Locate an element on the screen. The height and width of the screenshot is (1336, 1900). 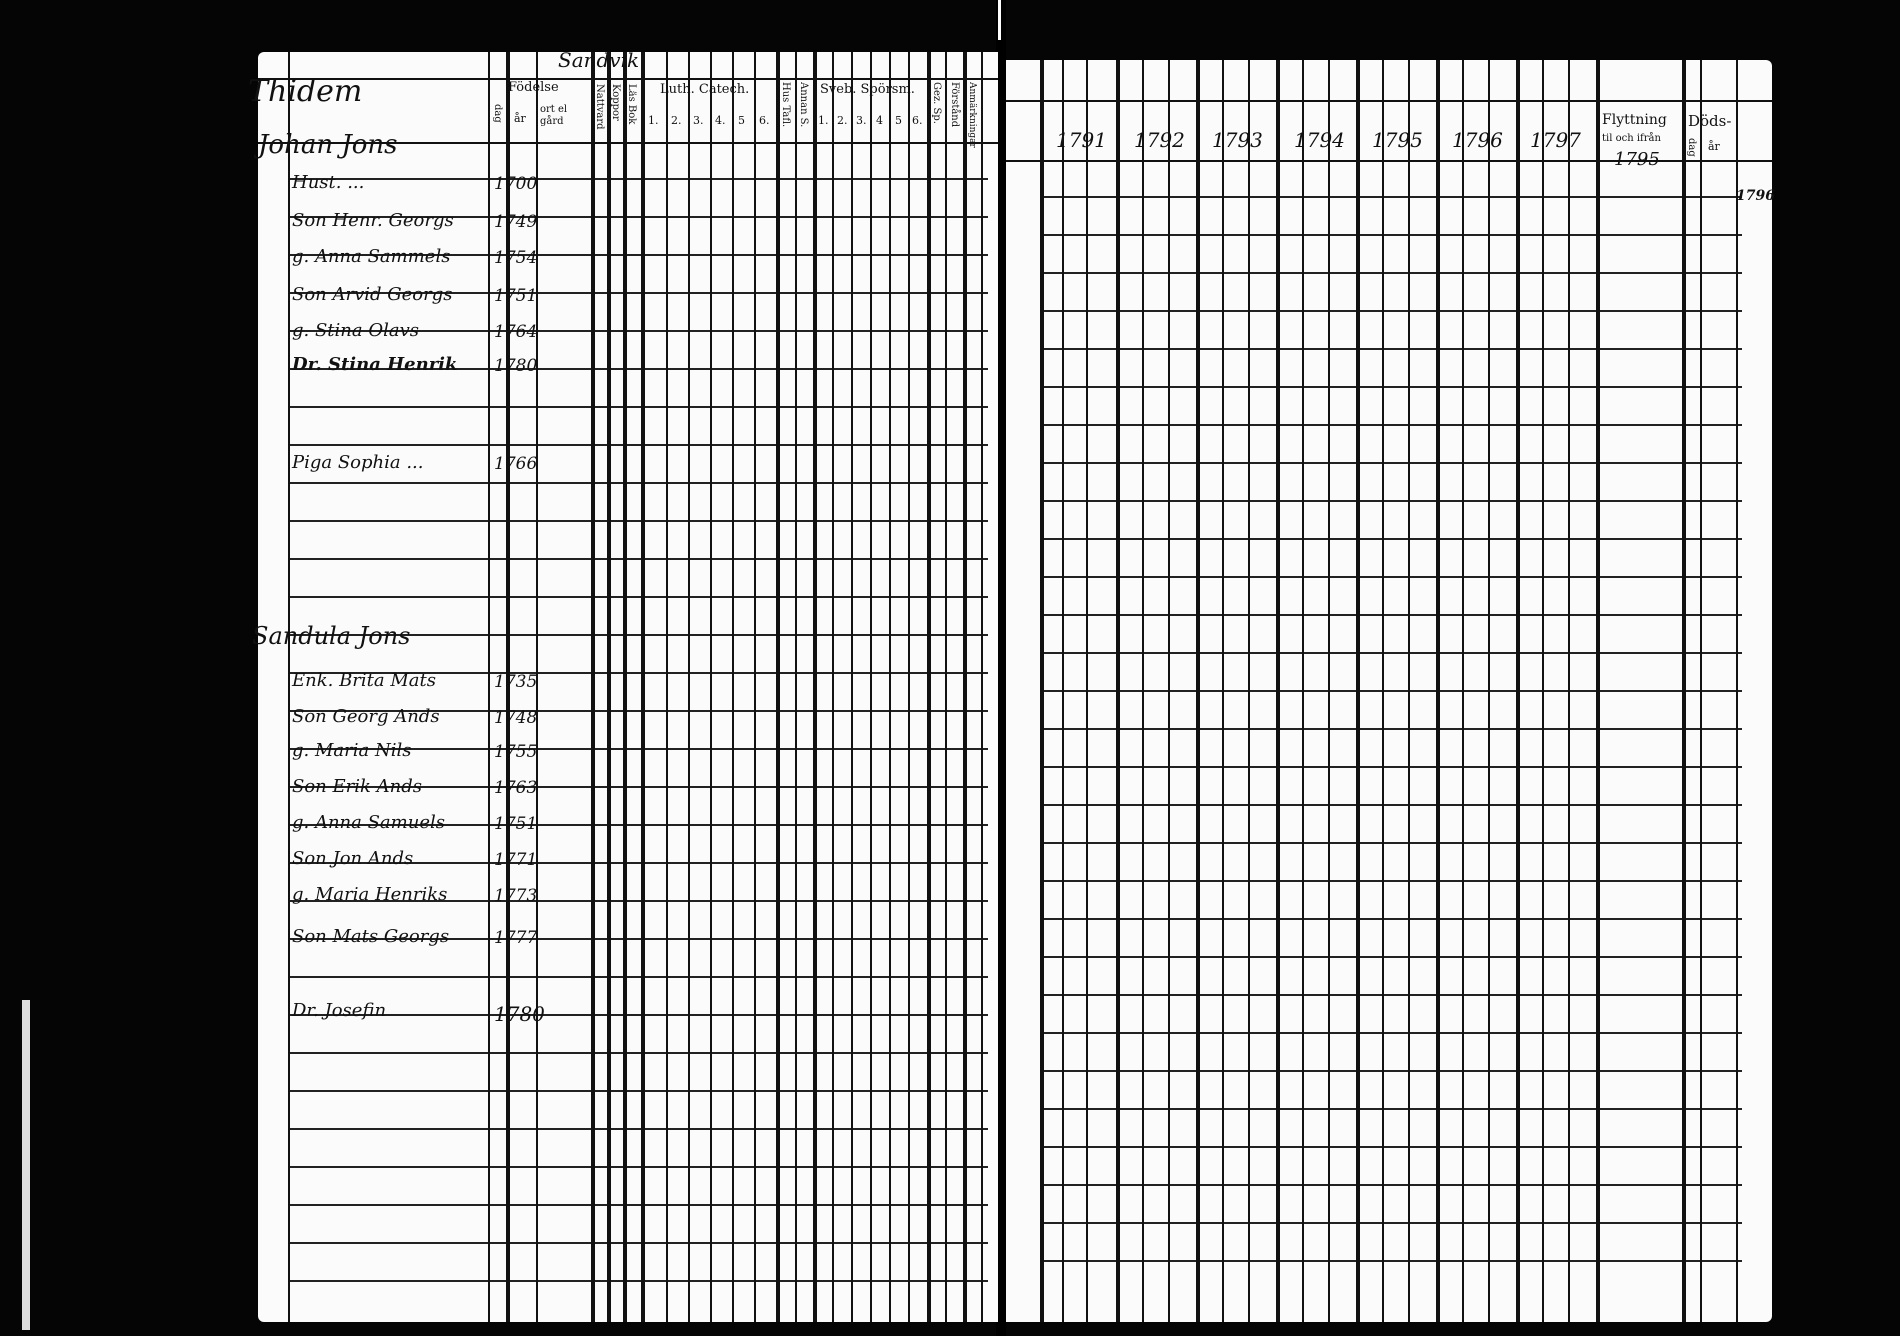
header-koppor: Koppor is located at coordinates (615, 102).